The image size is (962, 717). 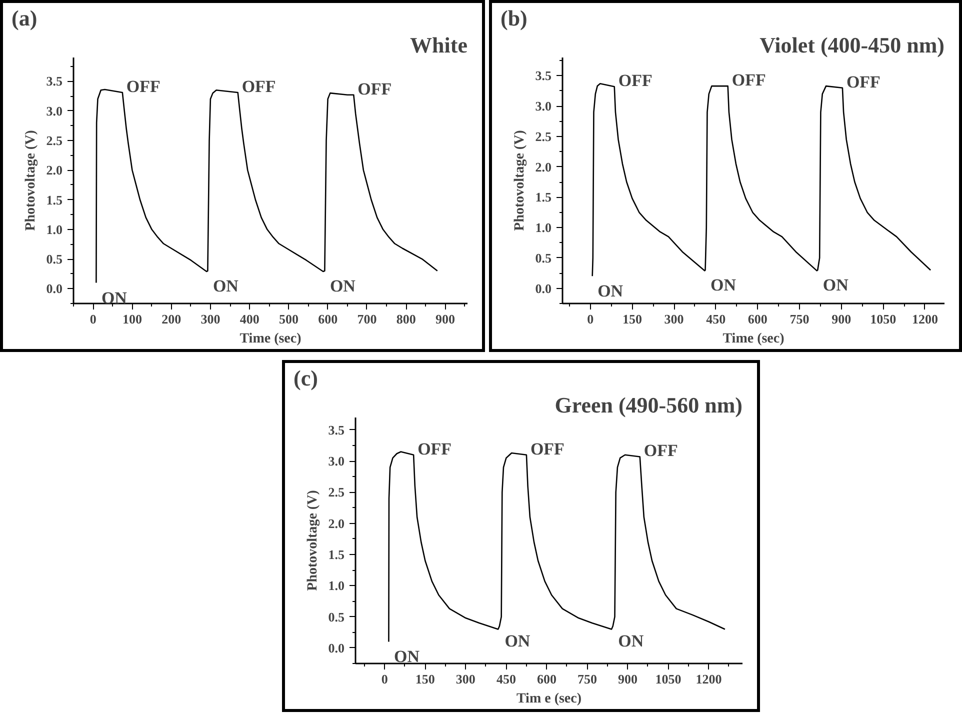 I want to click on x-tick-label: 700, so click(x=367, y=319).